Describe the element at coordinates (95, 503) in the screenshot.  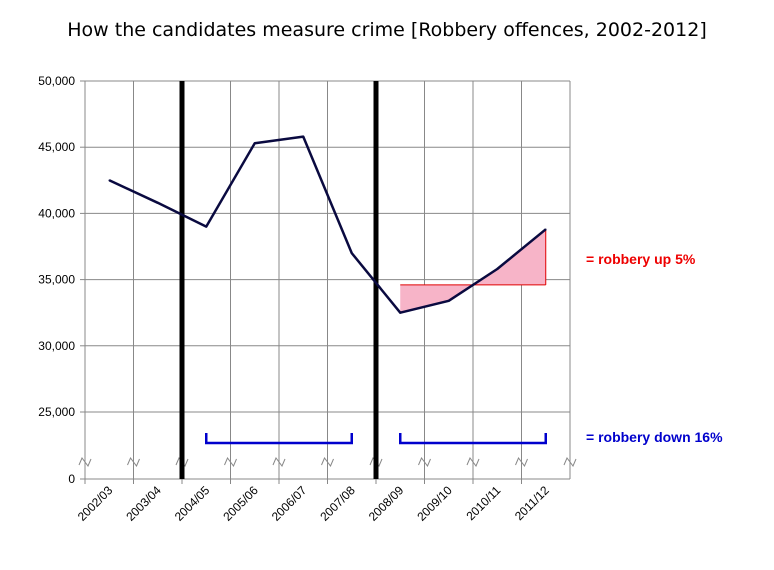
I see `x-tick-label: 2002/03` at that location.